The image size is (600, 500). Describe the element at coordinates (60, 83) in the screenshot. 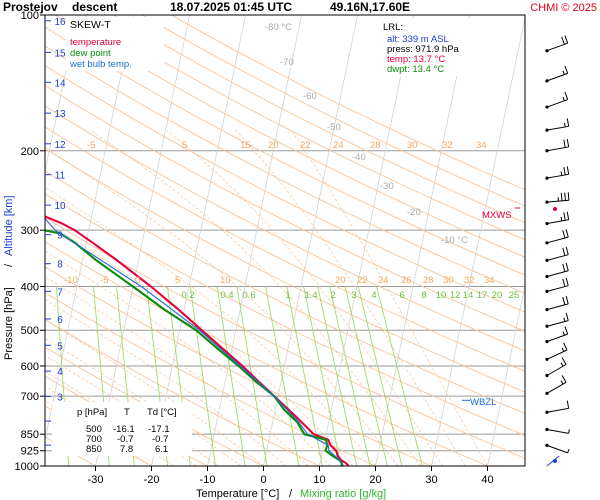

I see `altitude-tick-label: 14` at that location.